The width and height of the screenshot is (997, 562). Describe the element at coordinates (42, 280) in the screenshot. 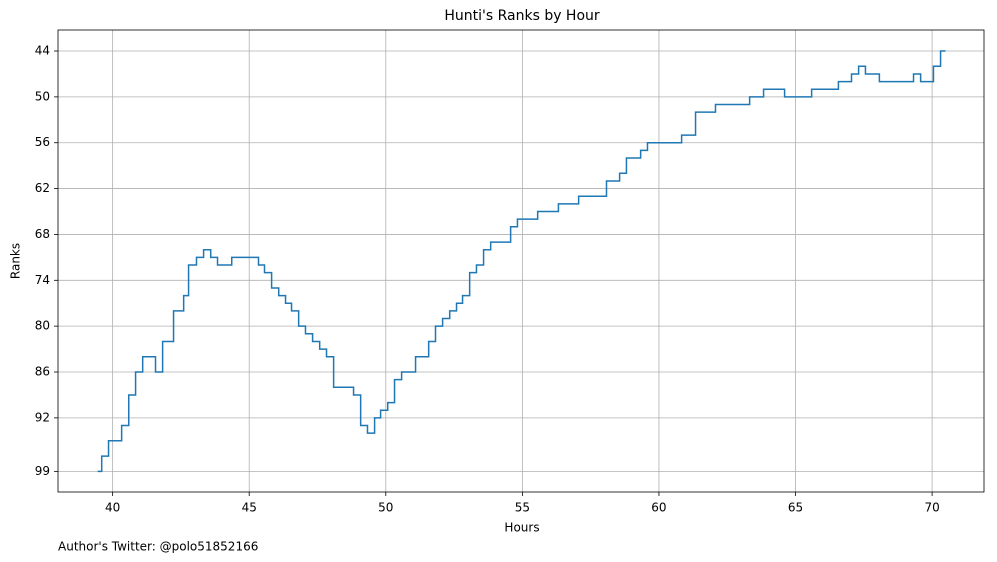

I see `y-tick-label: 74` at that location.